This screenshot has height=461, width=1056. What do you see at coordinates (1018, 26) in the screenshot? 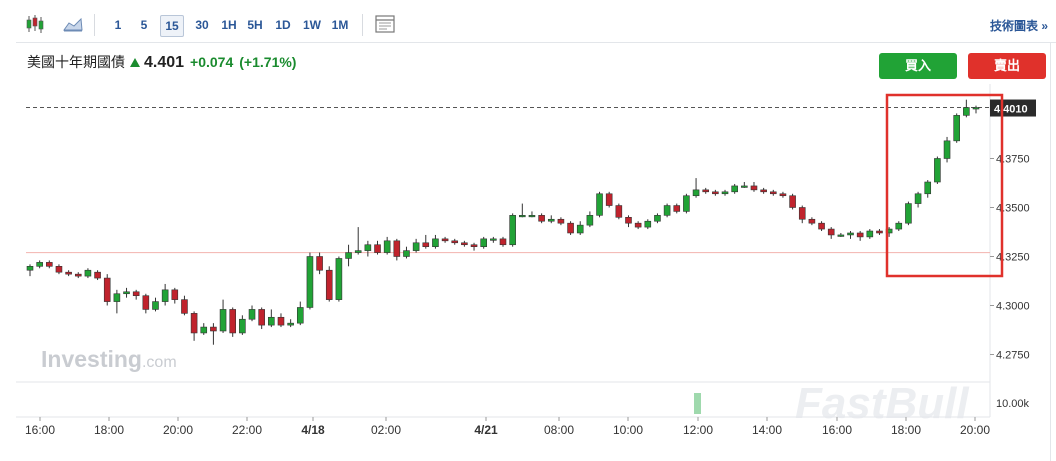
I see `technical-chart-link: 技術圖表 »` at bounding box center [1018, 26].